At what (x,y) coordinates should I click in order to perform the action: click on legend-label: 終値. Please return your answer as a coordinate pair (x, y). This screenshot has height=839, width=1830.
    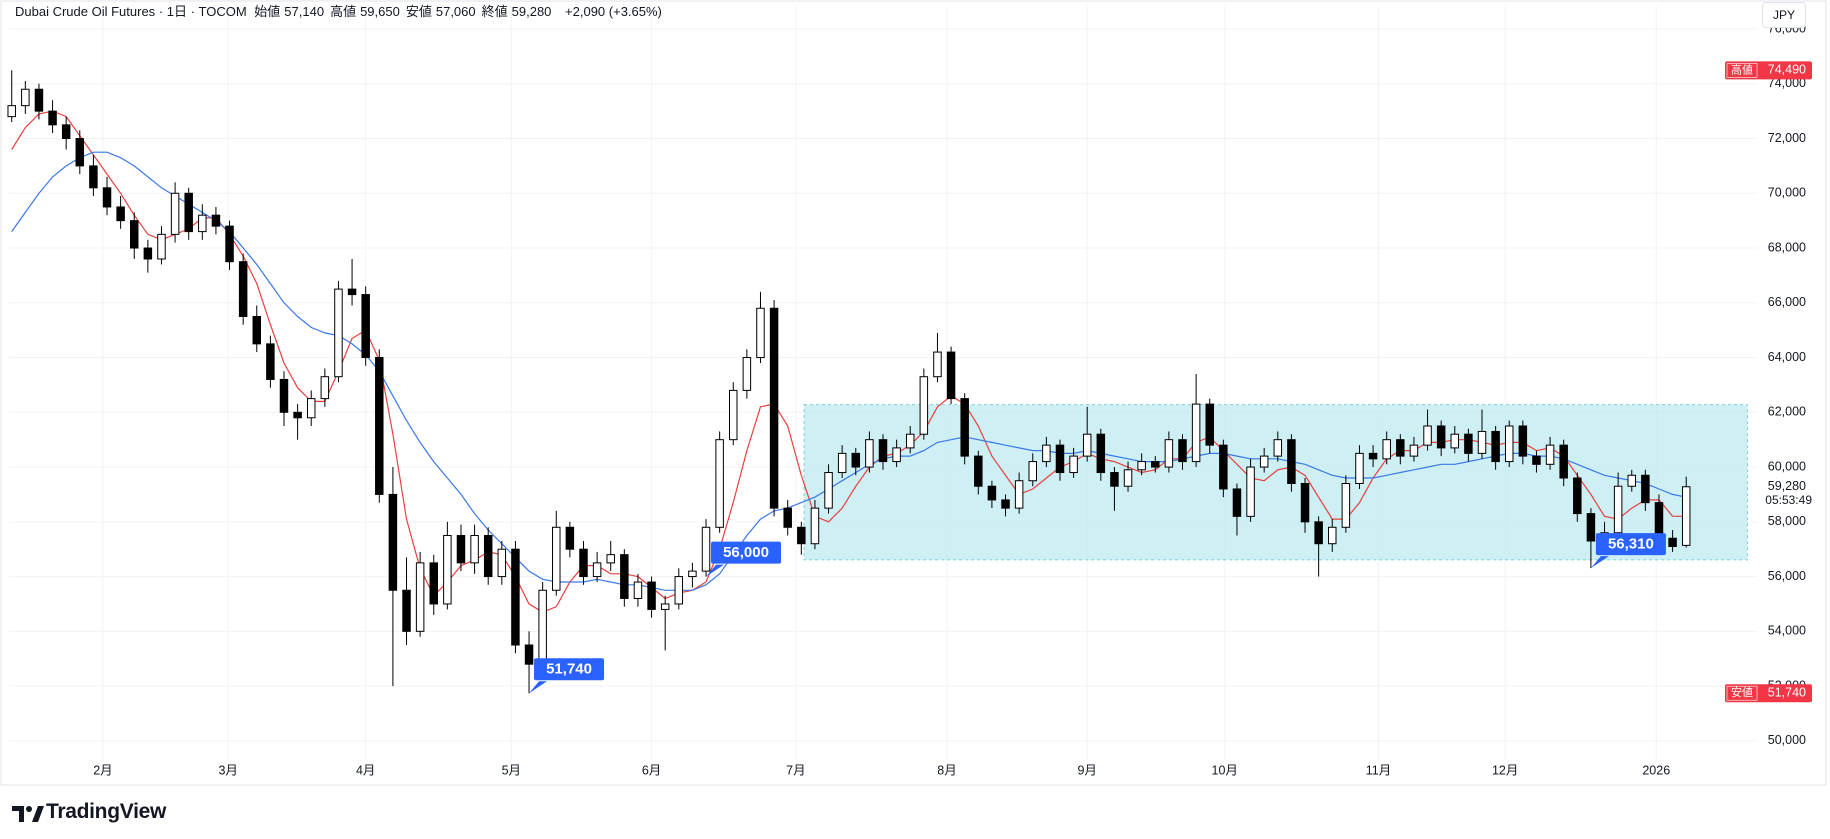
    Looking at the image, I should click on (494, 11).